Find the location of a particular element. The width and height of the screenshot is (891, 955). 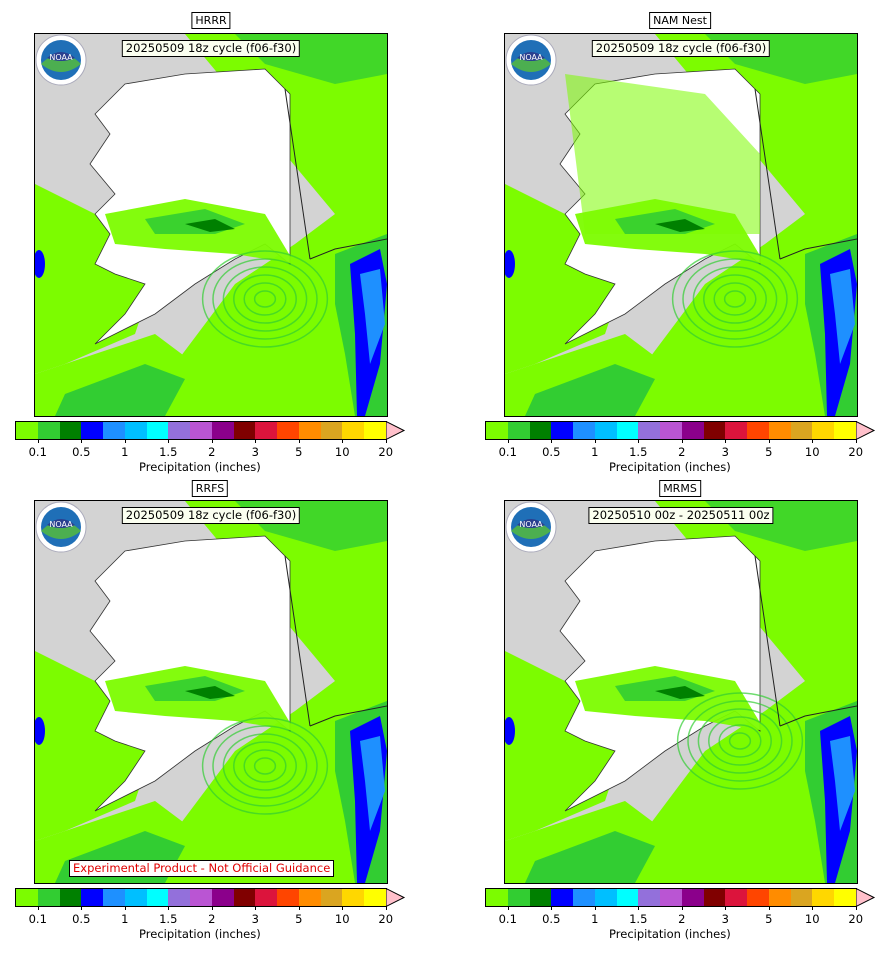

colorbar-tick-label: 0.5 is located at coordinates (551, 452).